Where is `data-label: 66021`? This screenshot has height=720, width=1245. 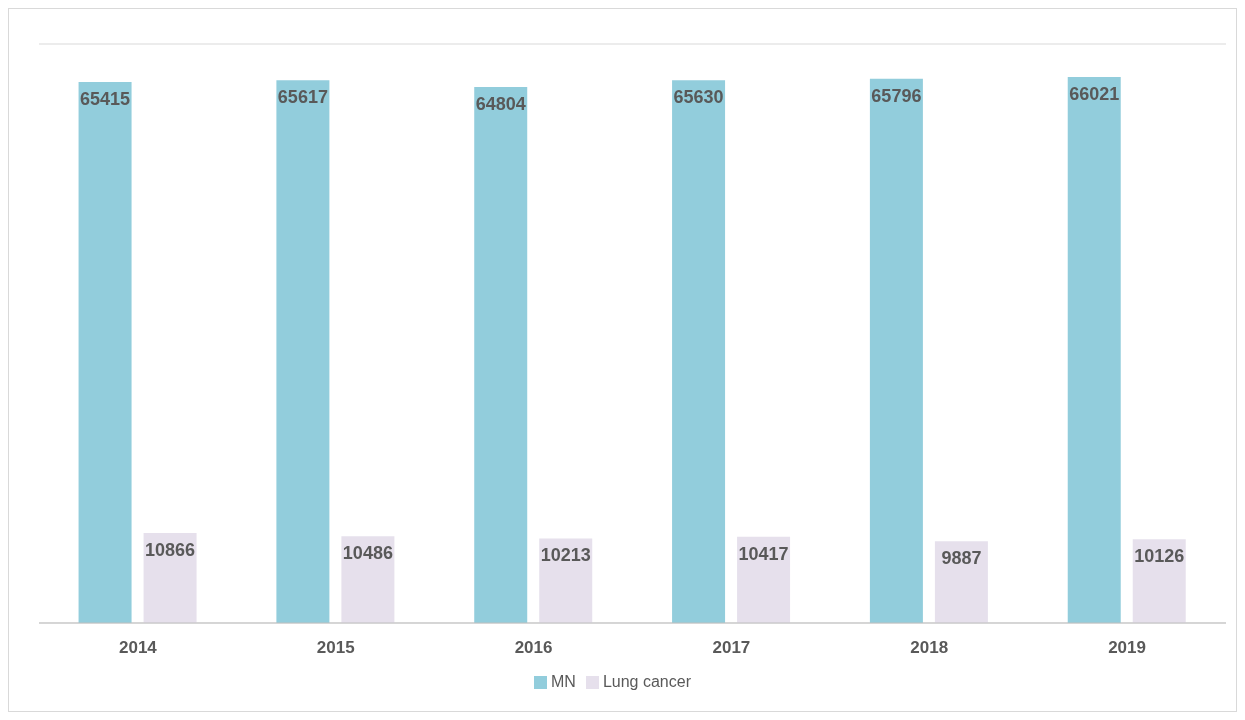 data-label: 66021 is located at coordinates (1094, 93).